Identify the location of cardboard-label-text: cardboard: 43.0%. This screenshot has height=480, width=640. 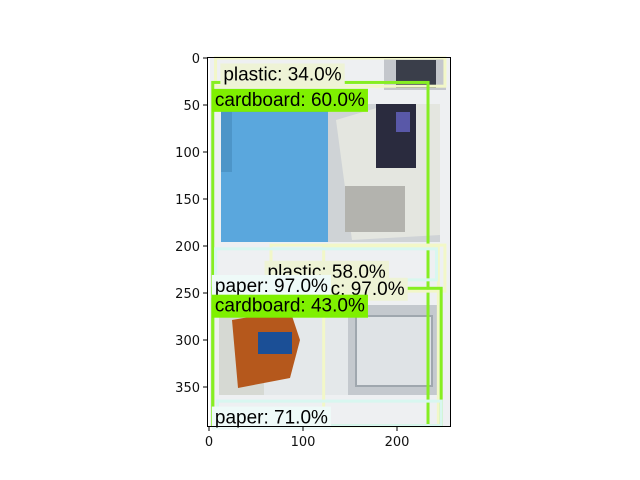
(290, 306).